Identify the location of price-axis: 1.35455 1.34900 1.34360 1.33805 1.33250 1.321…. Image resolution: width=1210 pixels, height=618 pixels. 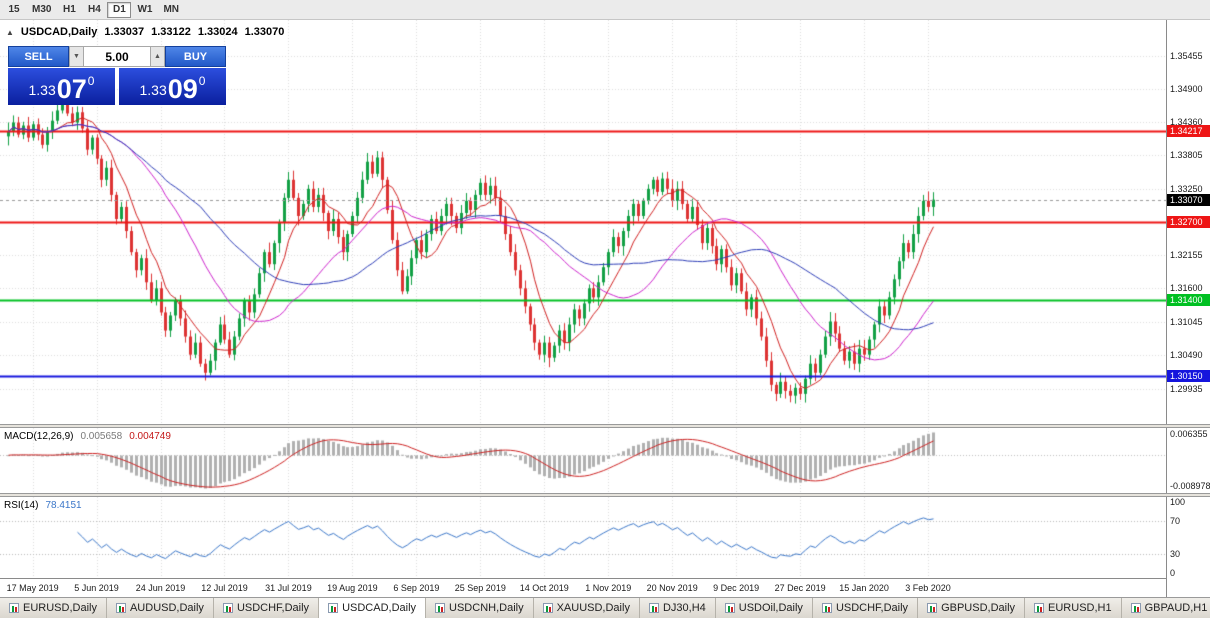
(1188, 309).